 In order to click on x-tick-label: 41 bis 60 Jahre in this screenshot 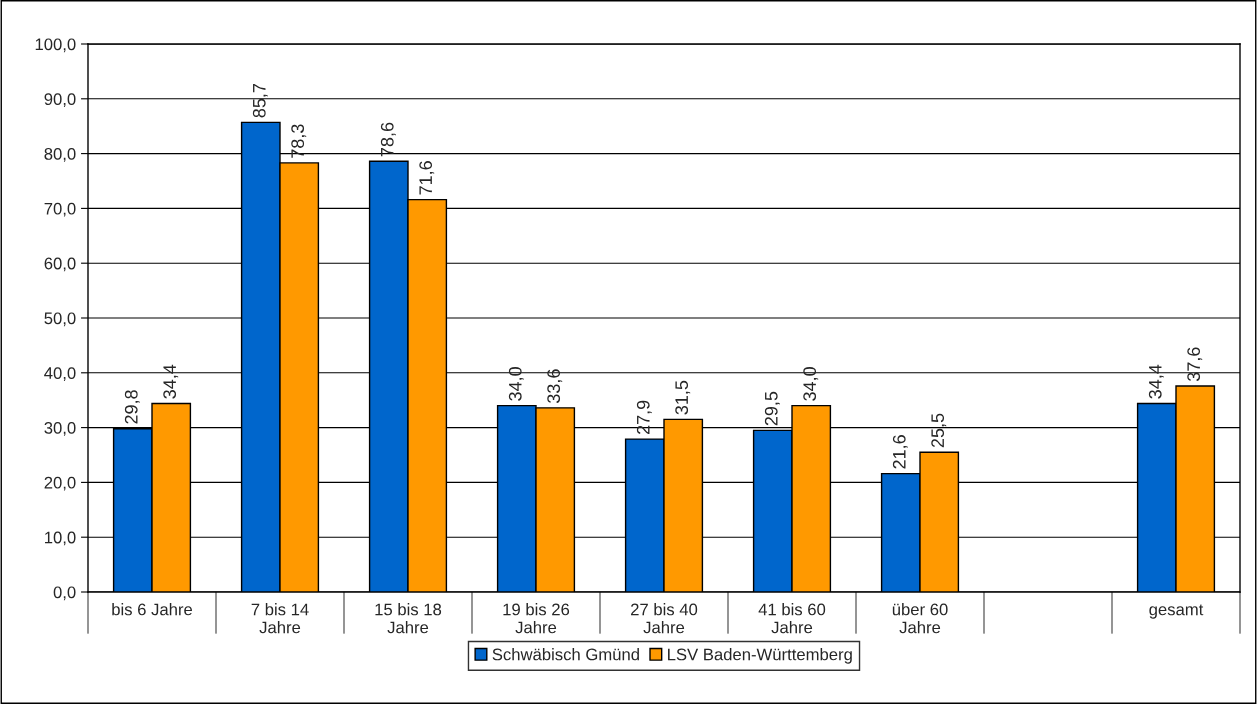, I will do `click(792, 618)`.